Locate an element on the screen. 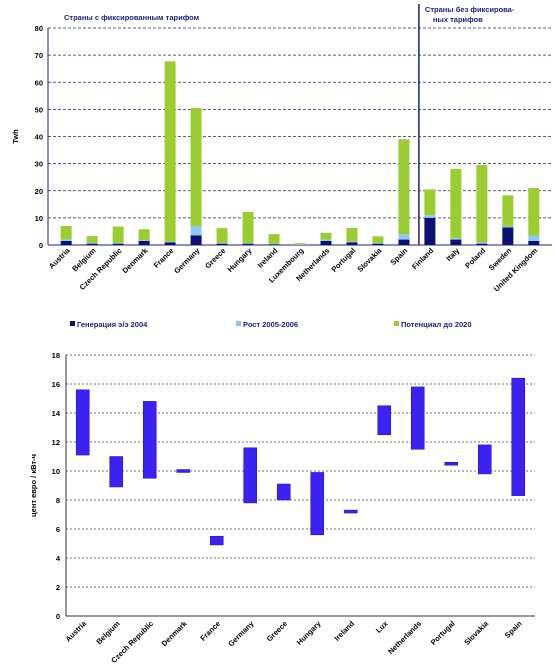 This screenshot has width=556, height=672. y-tick-label: 80 is located at coordinates (39, 28).